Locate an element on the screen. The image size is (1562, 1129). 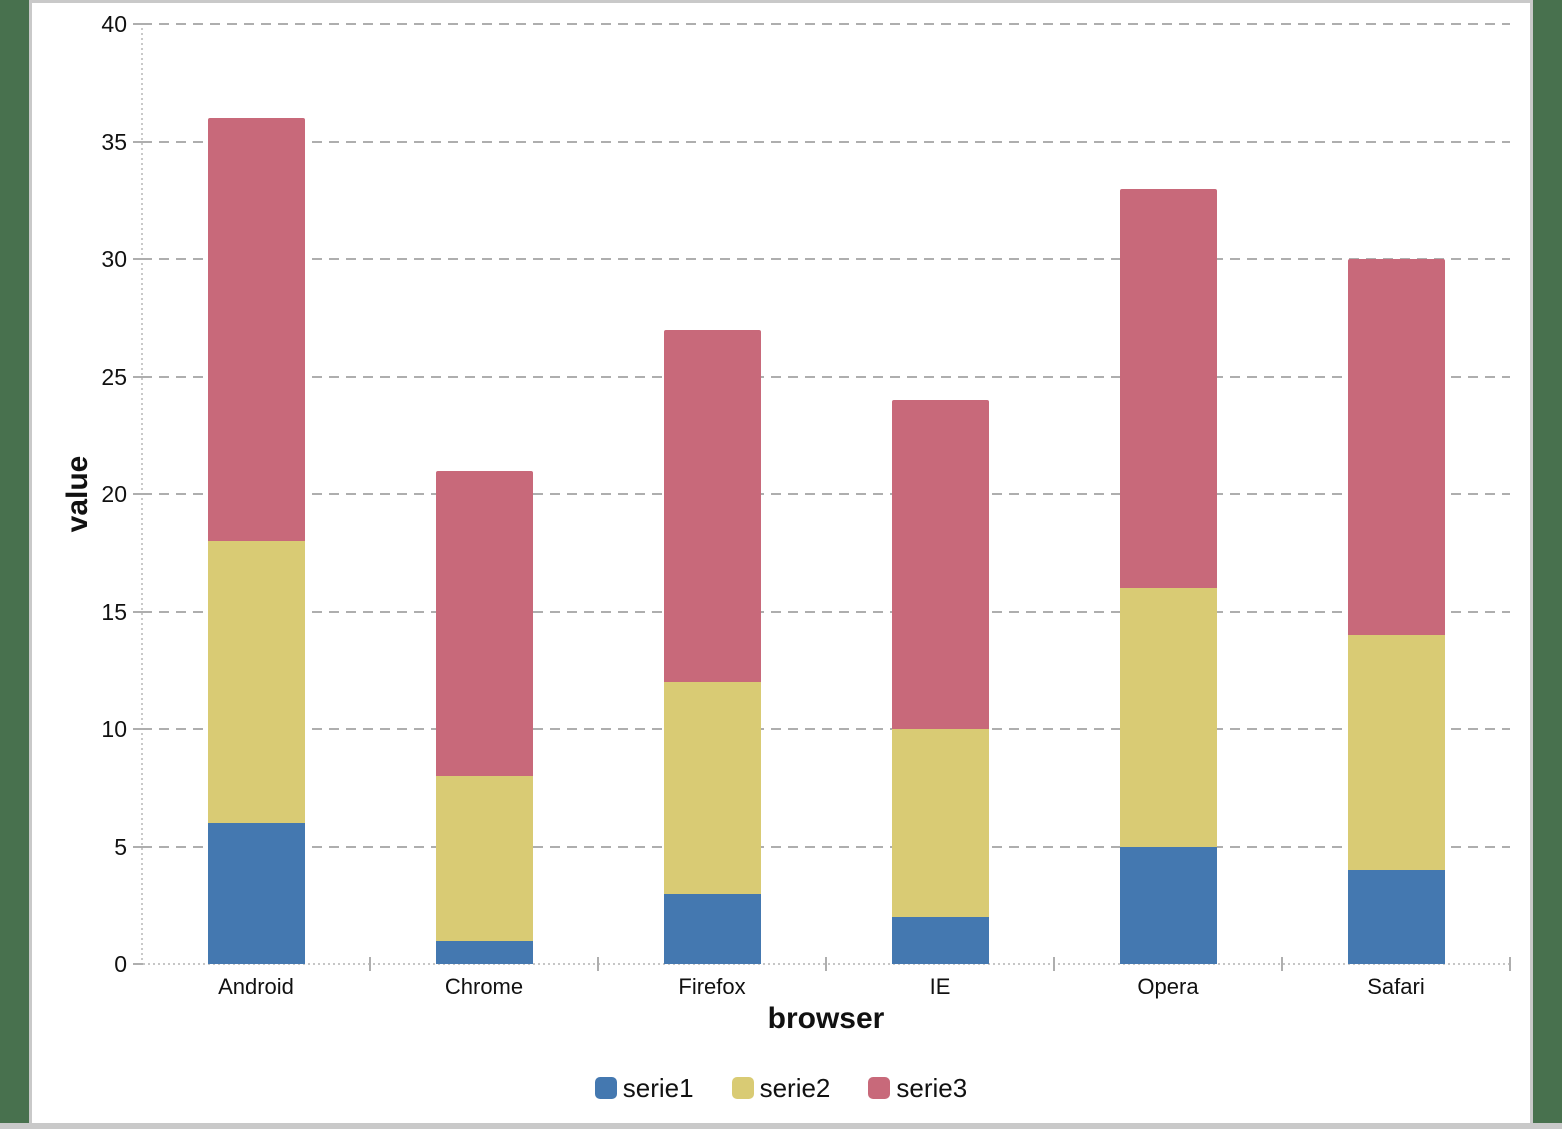
bar-opera is located at coordinates (1168, 576).